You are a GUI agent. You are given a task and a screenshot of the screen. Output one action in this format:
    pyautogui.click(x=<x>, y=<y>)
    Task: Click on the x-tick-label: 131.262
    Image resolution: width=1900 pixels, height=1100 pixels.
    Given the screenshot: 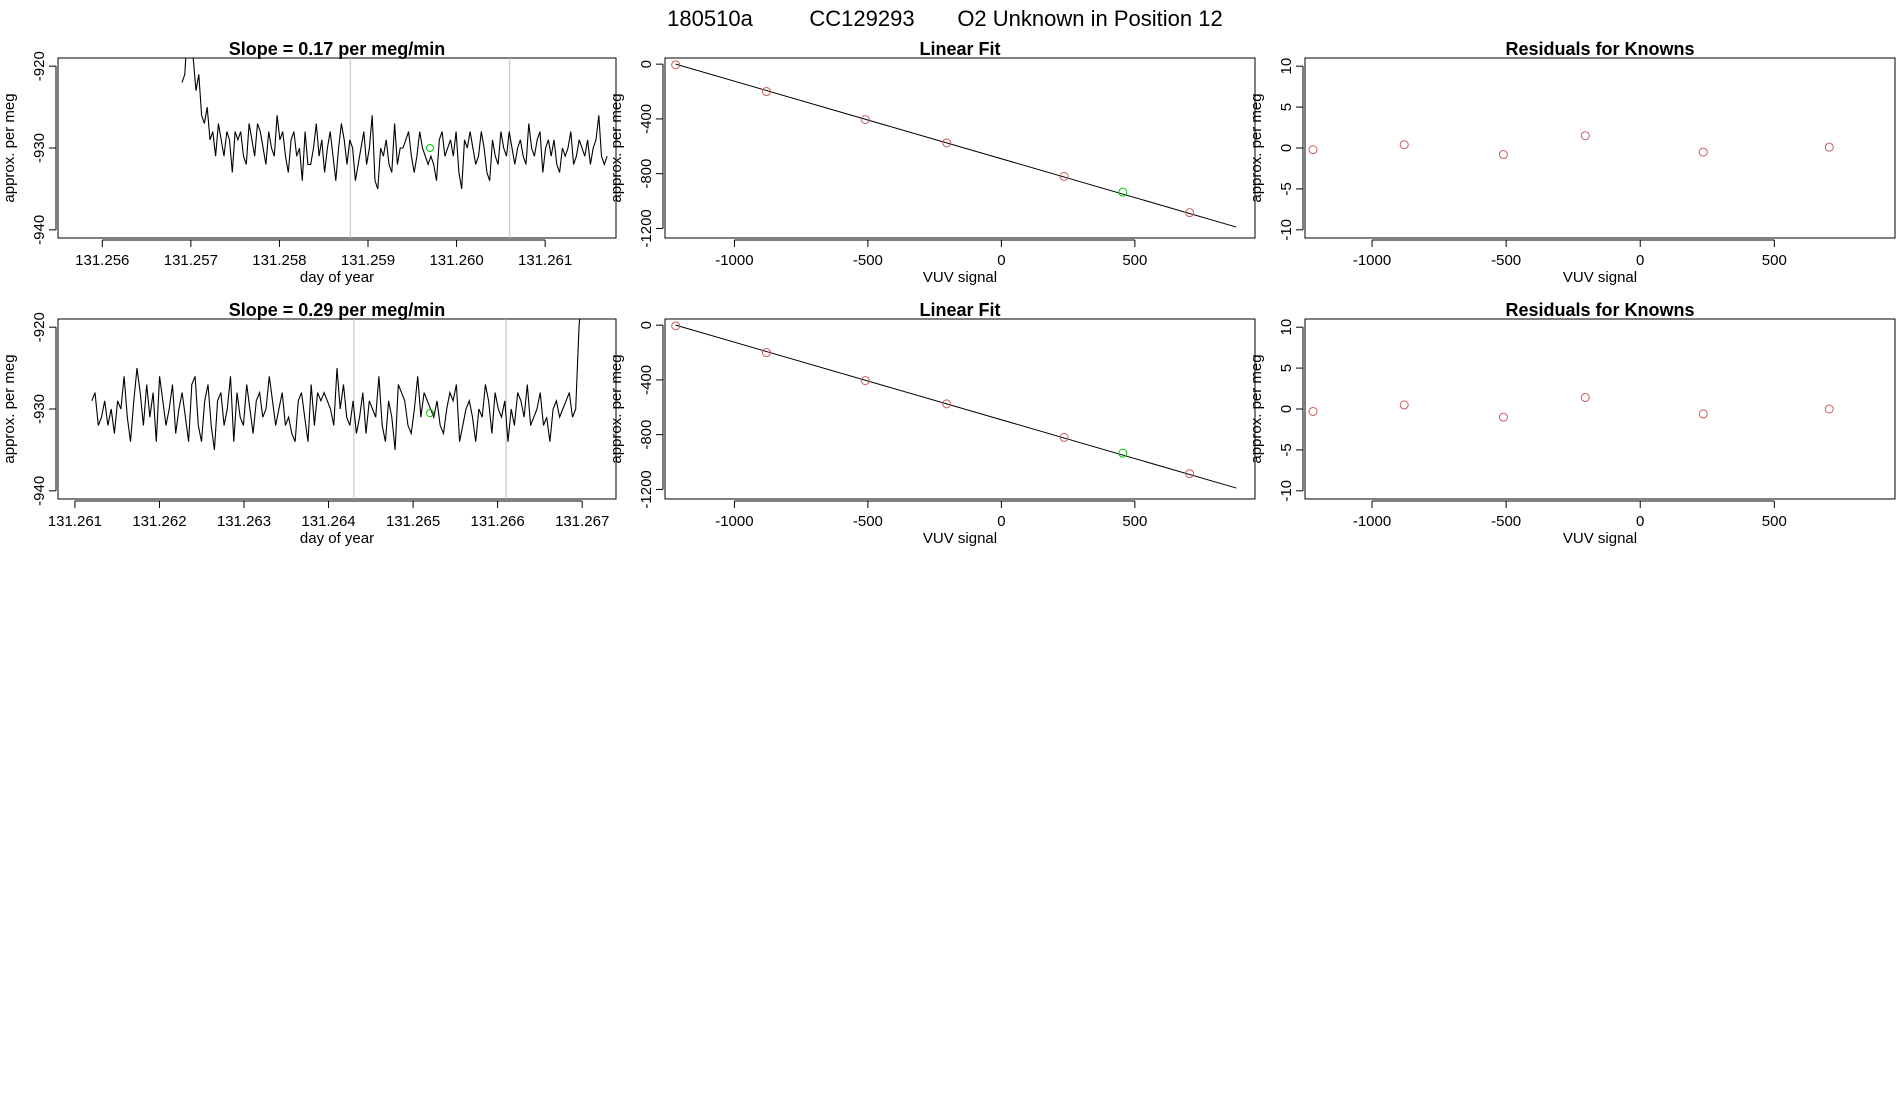 What is the action you would take?
    pyautogui.click(x=159, y=521)
    